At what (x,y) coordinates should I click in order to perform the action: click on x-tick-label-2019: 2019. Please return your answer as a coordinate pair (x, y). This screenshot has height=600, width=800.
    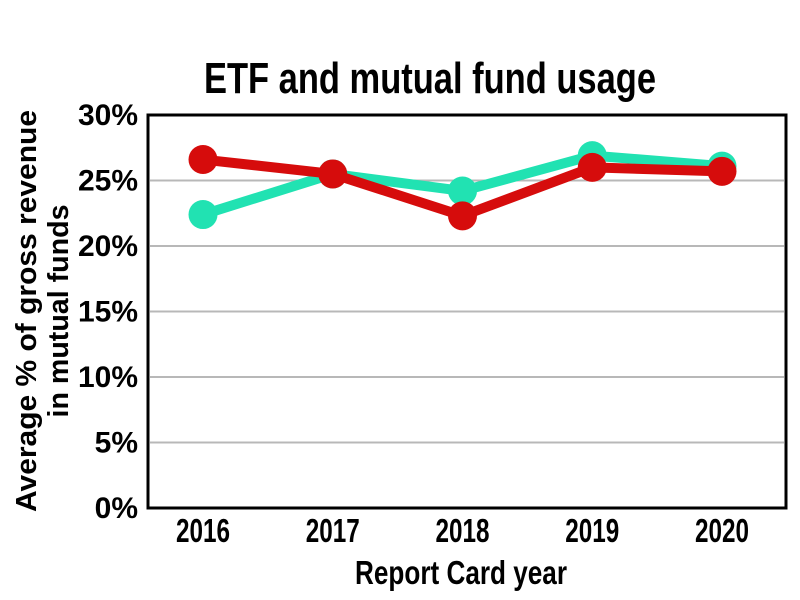
    Looking at the image, I should click on (592, 530).